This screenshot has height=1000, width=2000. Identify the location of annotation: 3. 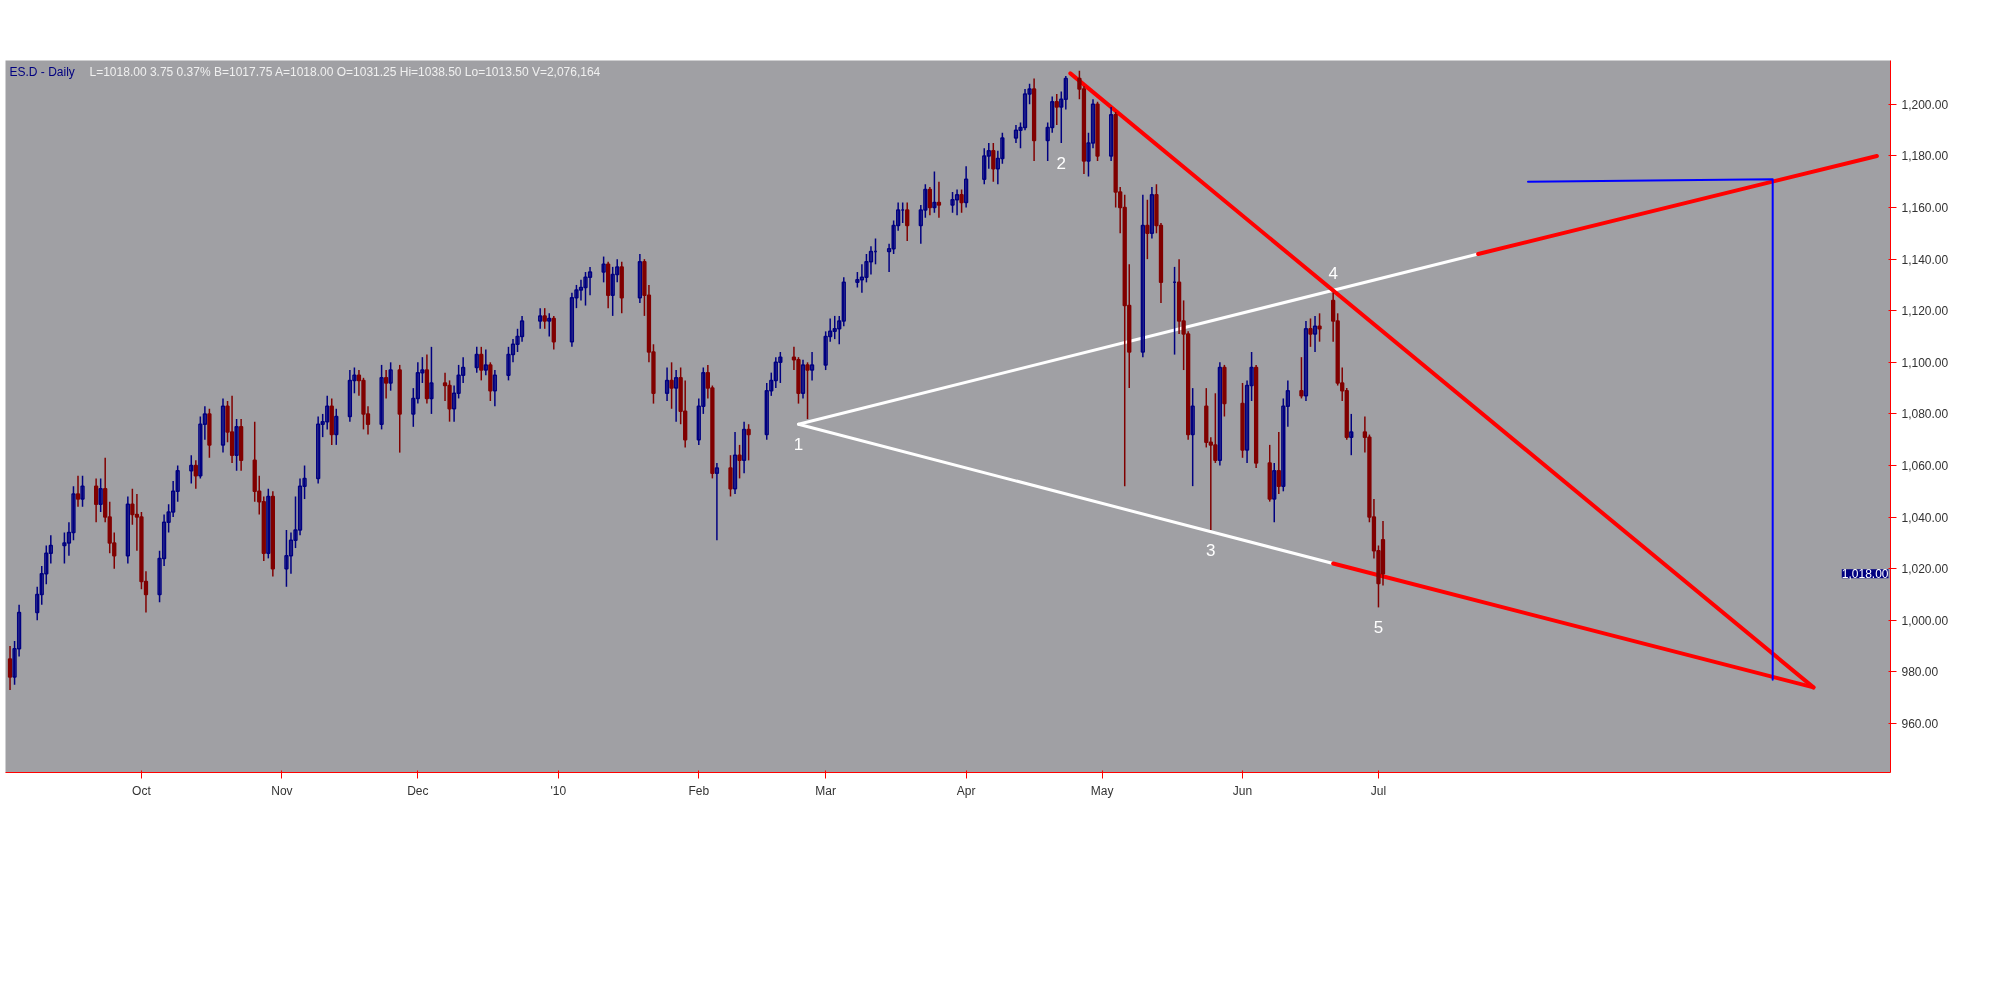
(1211, 551).